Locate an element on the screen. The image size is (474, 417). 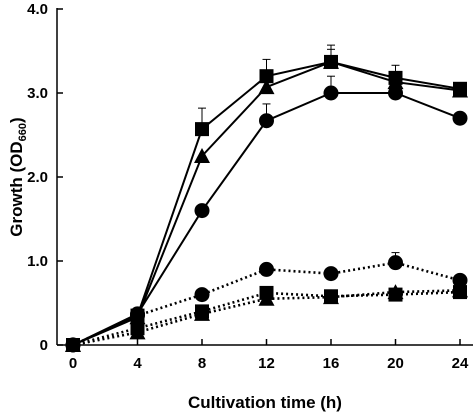
x-tick-label: 4 is located at coordinates (137, 363).